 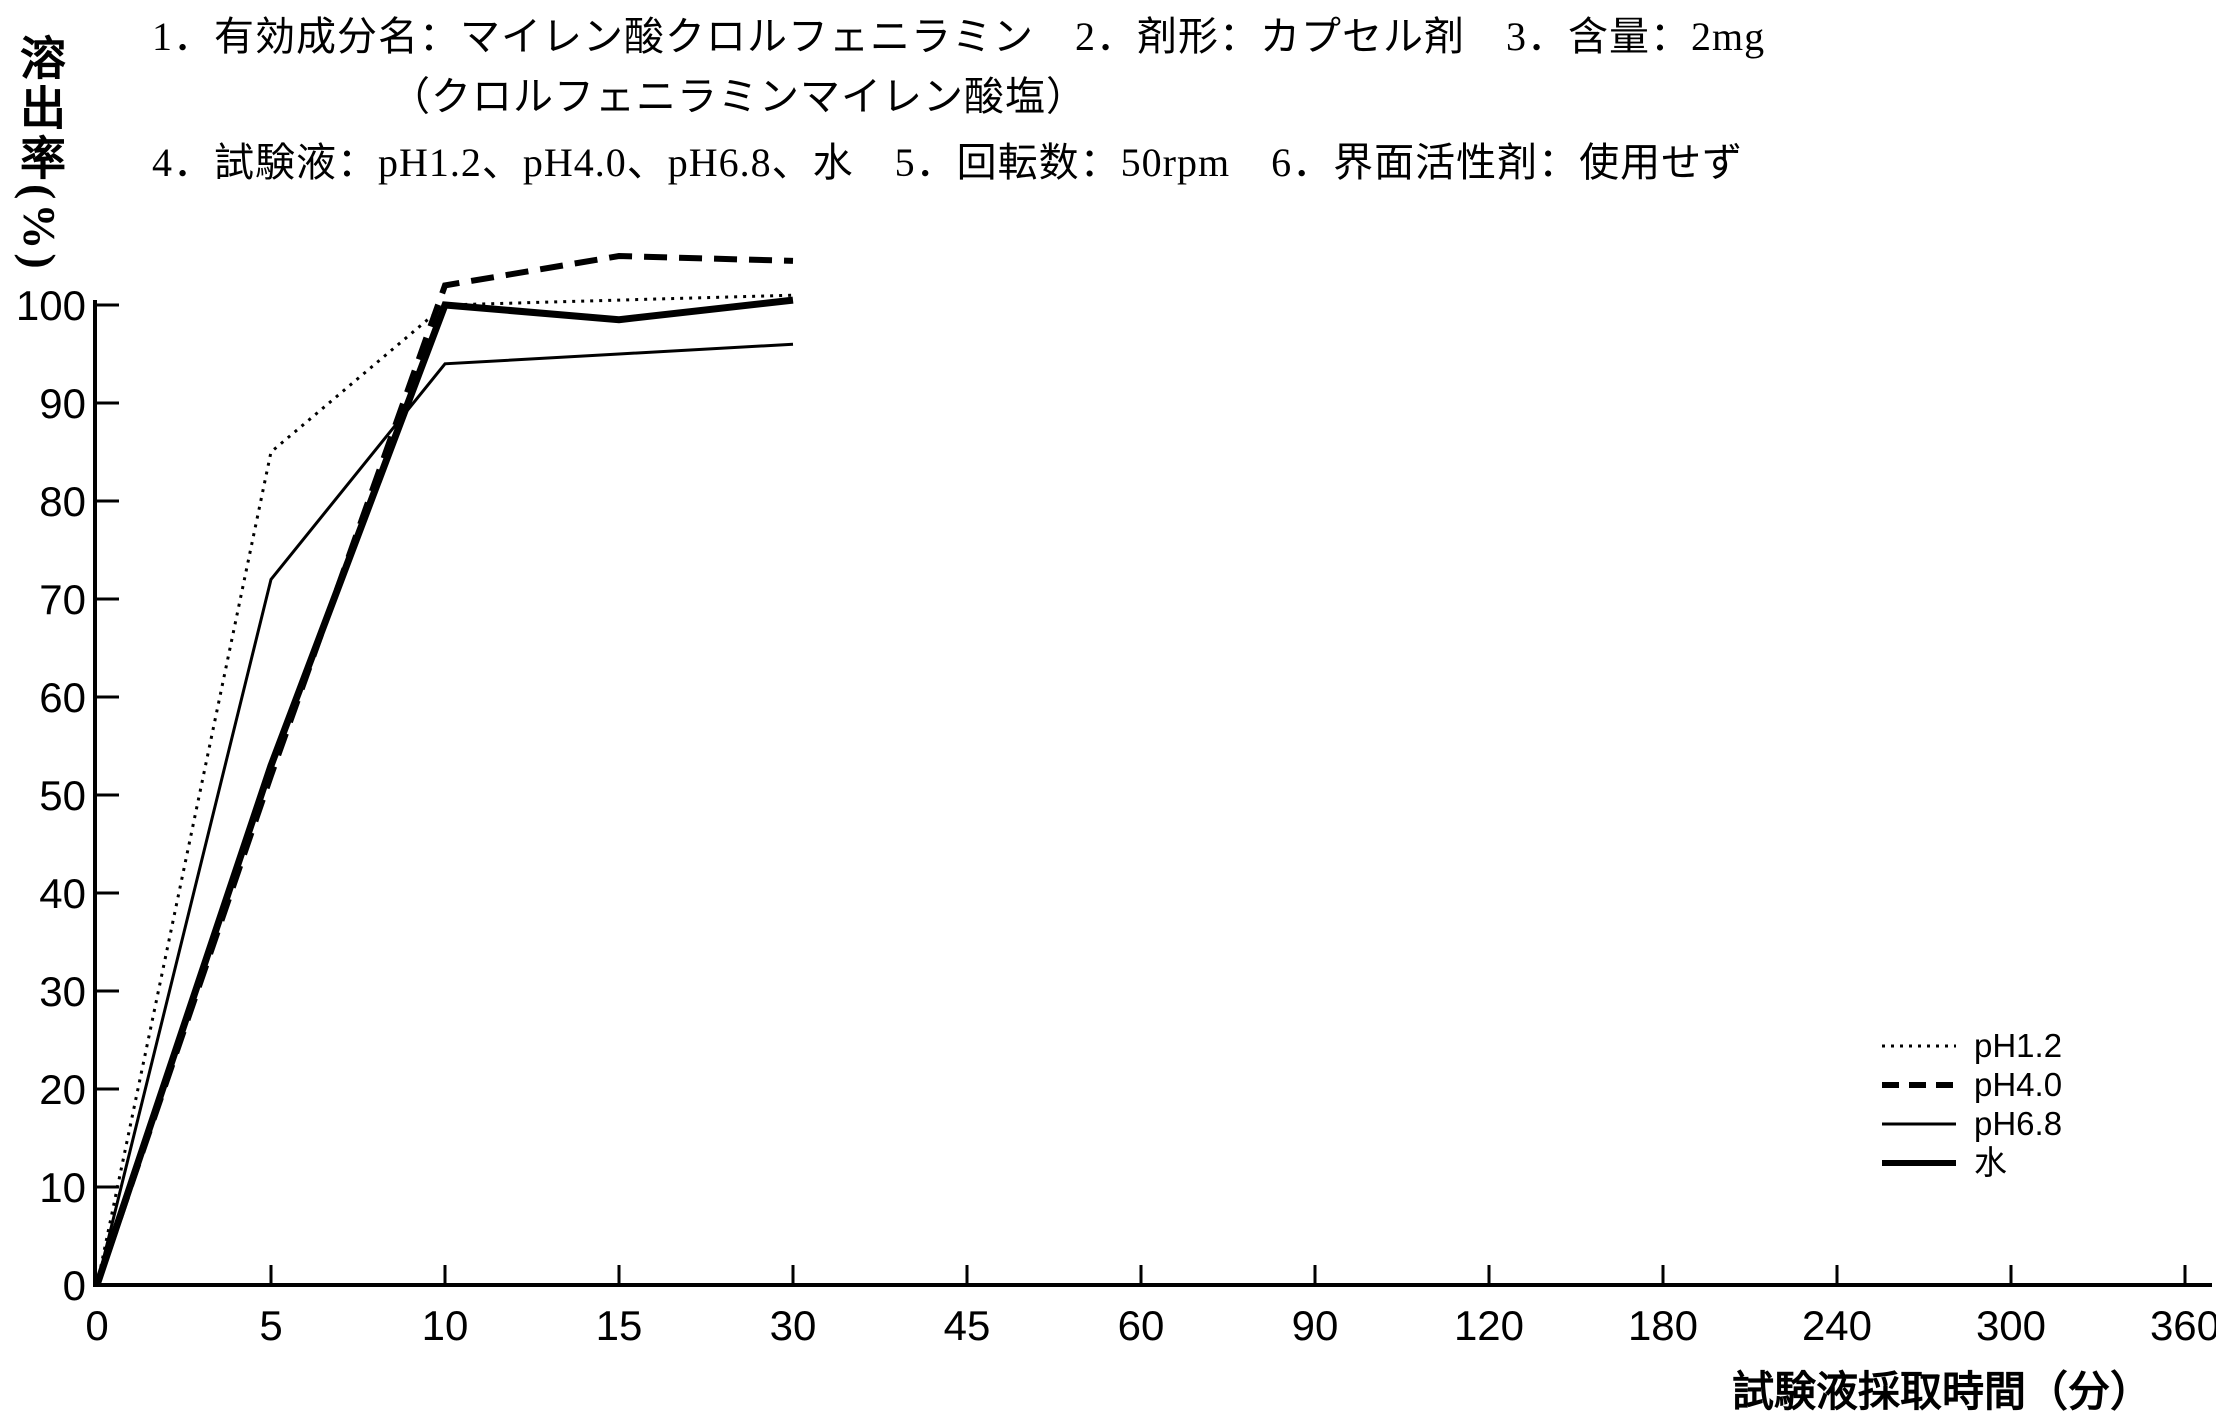 I want to click on y-tick-label: 20, so click(x=62, y=1089).